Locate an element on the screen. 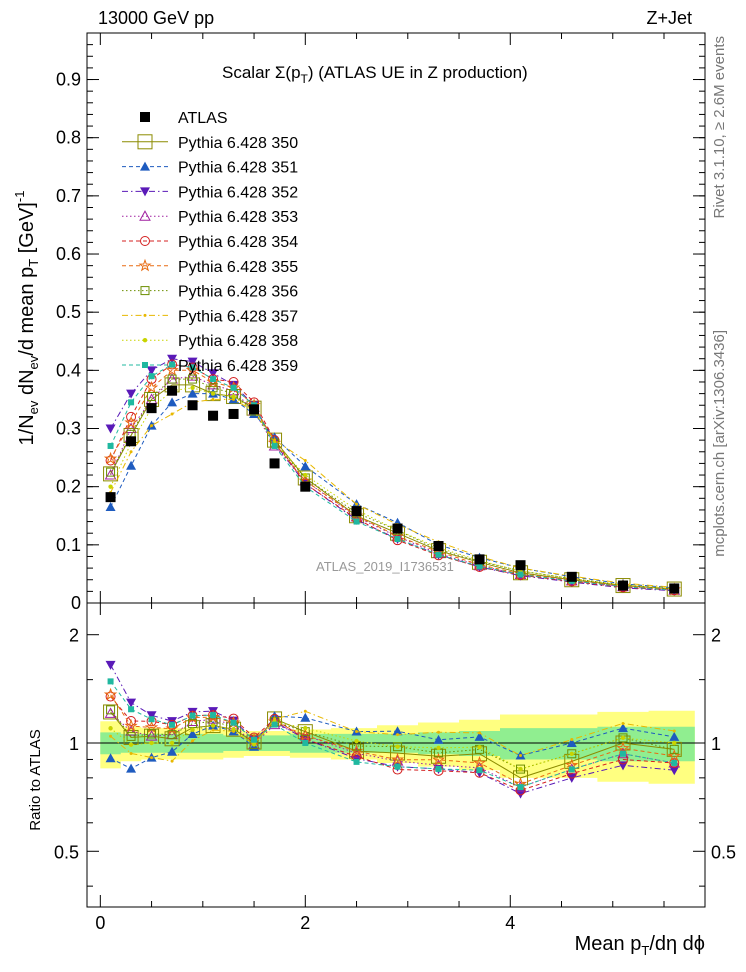 This screenshot has width=746, height=972. legend-entry-pythia-6-428-352: Pythia 6.428 352 is located at coordinates (210, 192).